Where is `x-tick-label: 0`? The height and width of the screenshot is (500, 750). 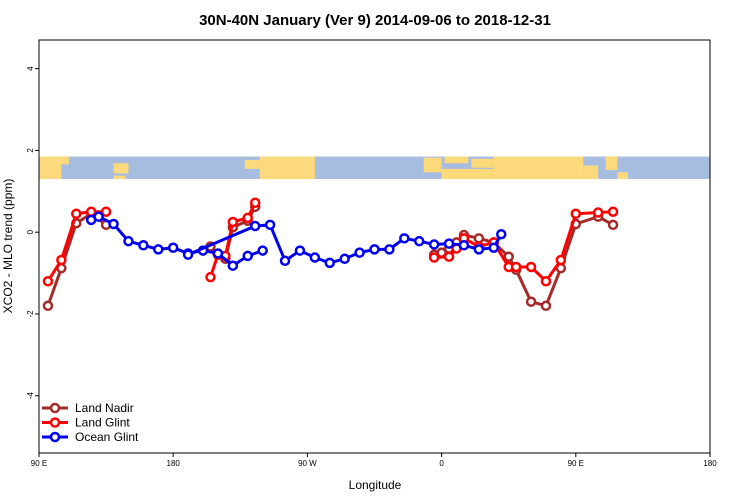
x-tick-label: 0 is located at coordinates (441, 463).